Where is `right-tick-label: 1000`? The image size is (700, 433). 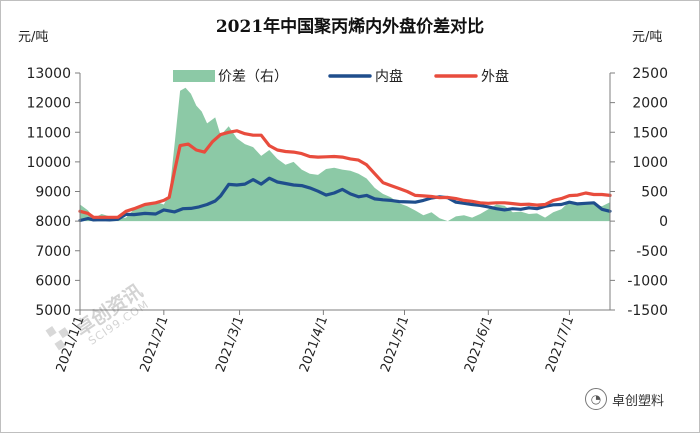
right-tick-label: 1000 is located at coordinates (650, 163).